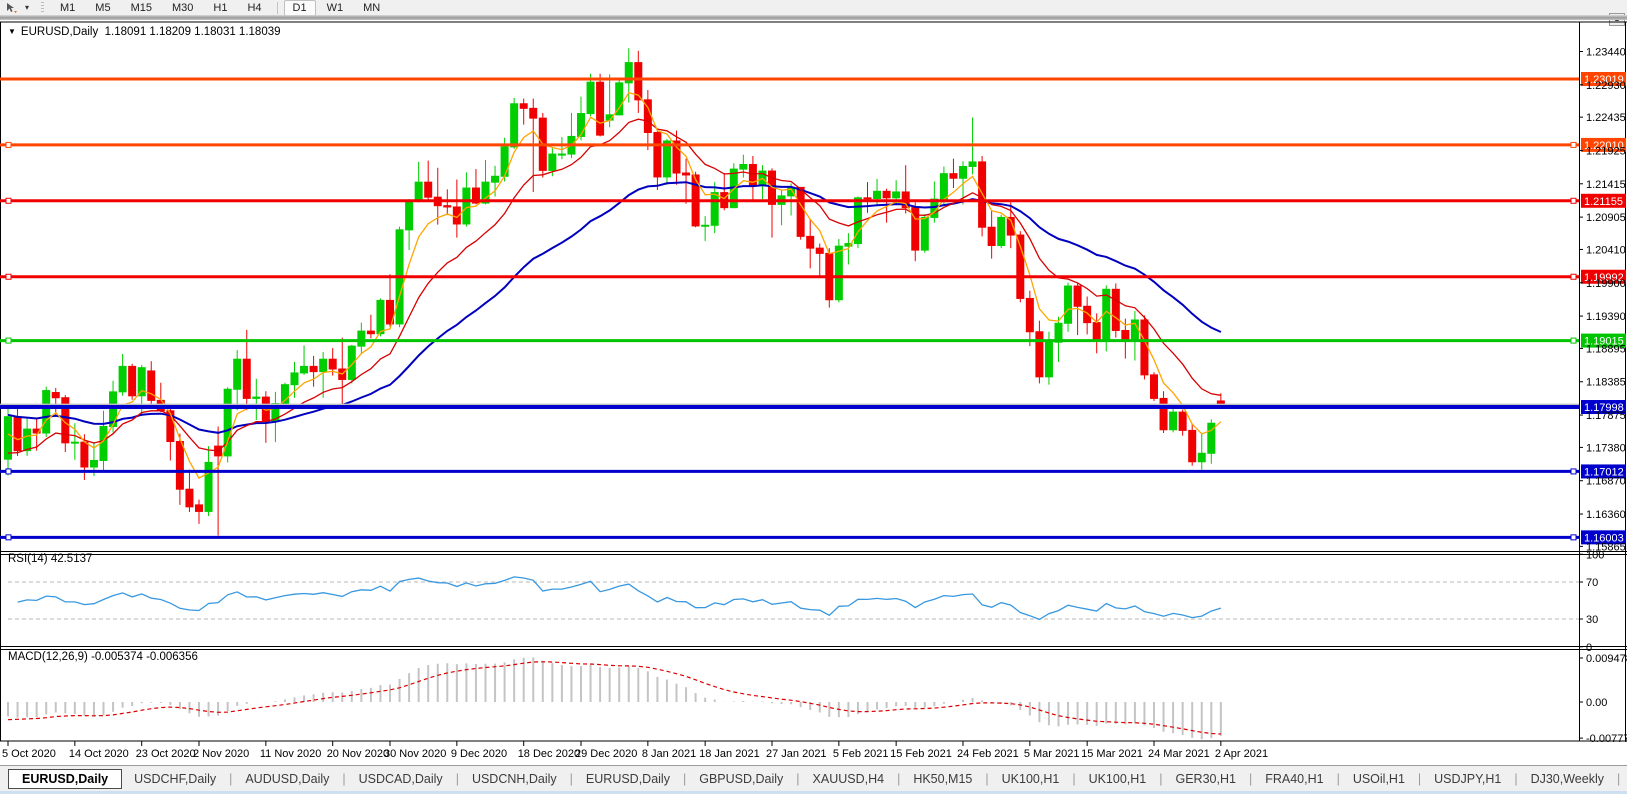  Describe the element at coordinates (68, 7) in the screenshot. I see `timeframe-button-m1: M1` at that location.